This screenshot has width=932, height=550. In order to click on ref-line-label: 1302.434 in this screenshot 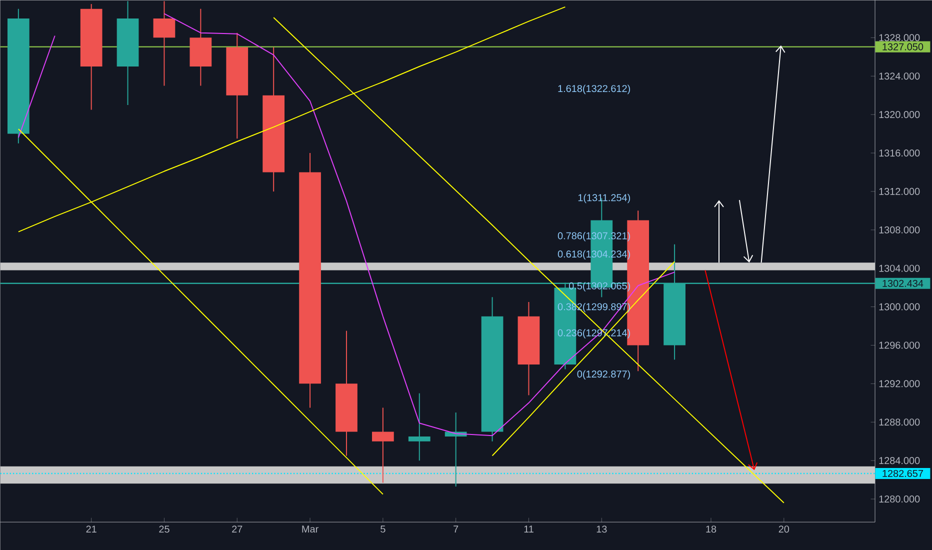, I will do `click(903, 283)`.